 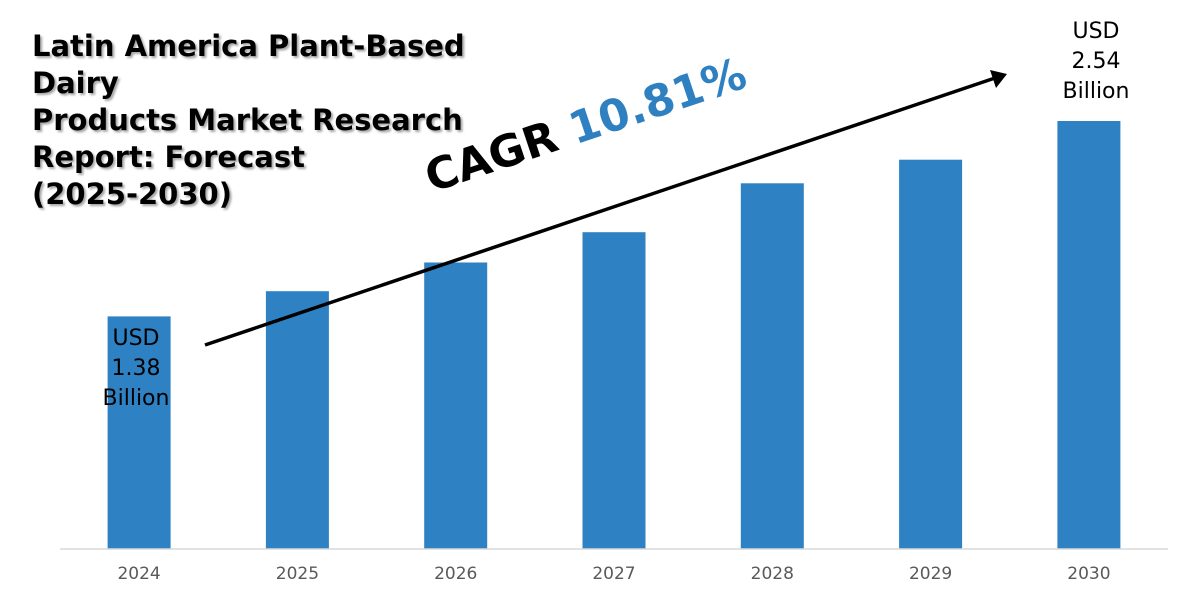 I want to click on title-line-2: Products Market Research, so click(x=247, y=120).